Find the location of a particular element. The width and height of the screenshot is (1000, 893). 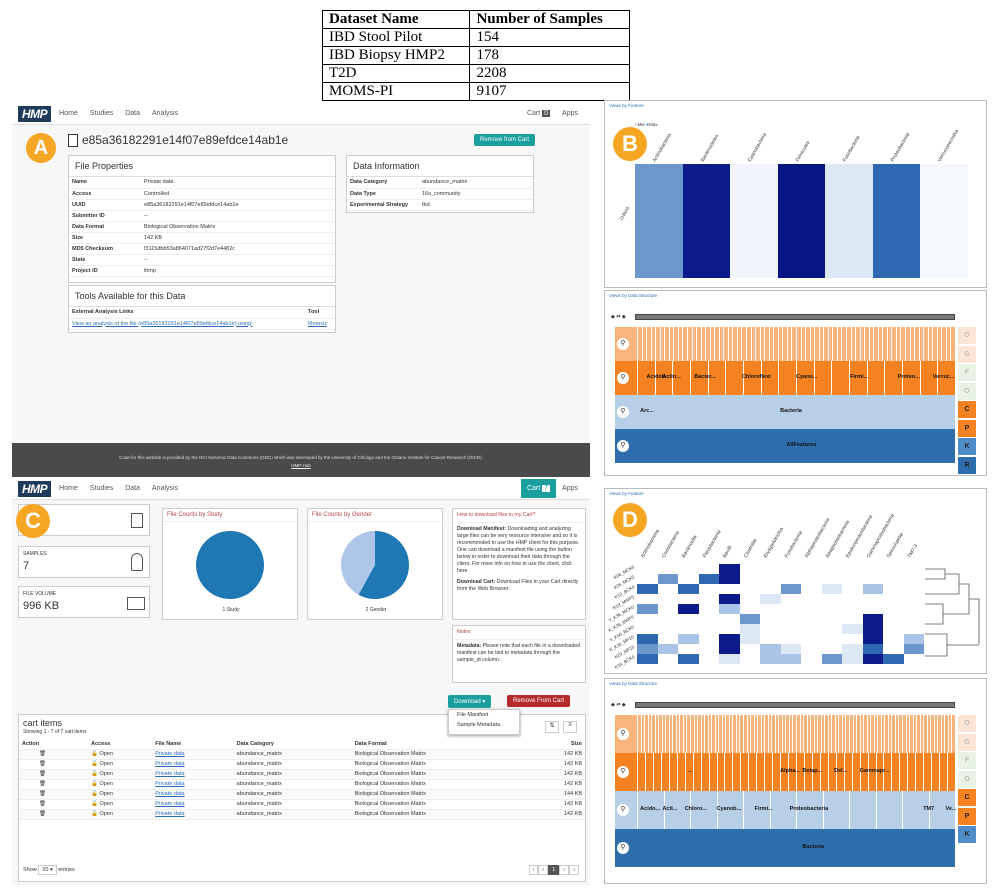

level-button: C is located at coordinates (967, 409).